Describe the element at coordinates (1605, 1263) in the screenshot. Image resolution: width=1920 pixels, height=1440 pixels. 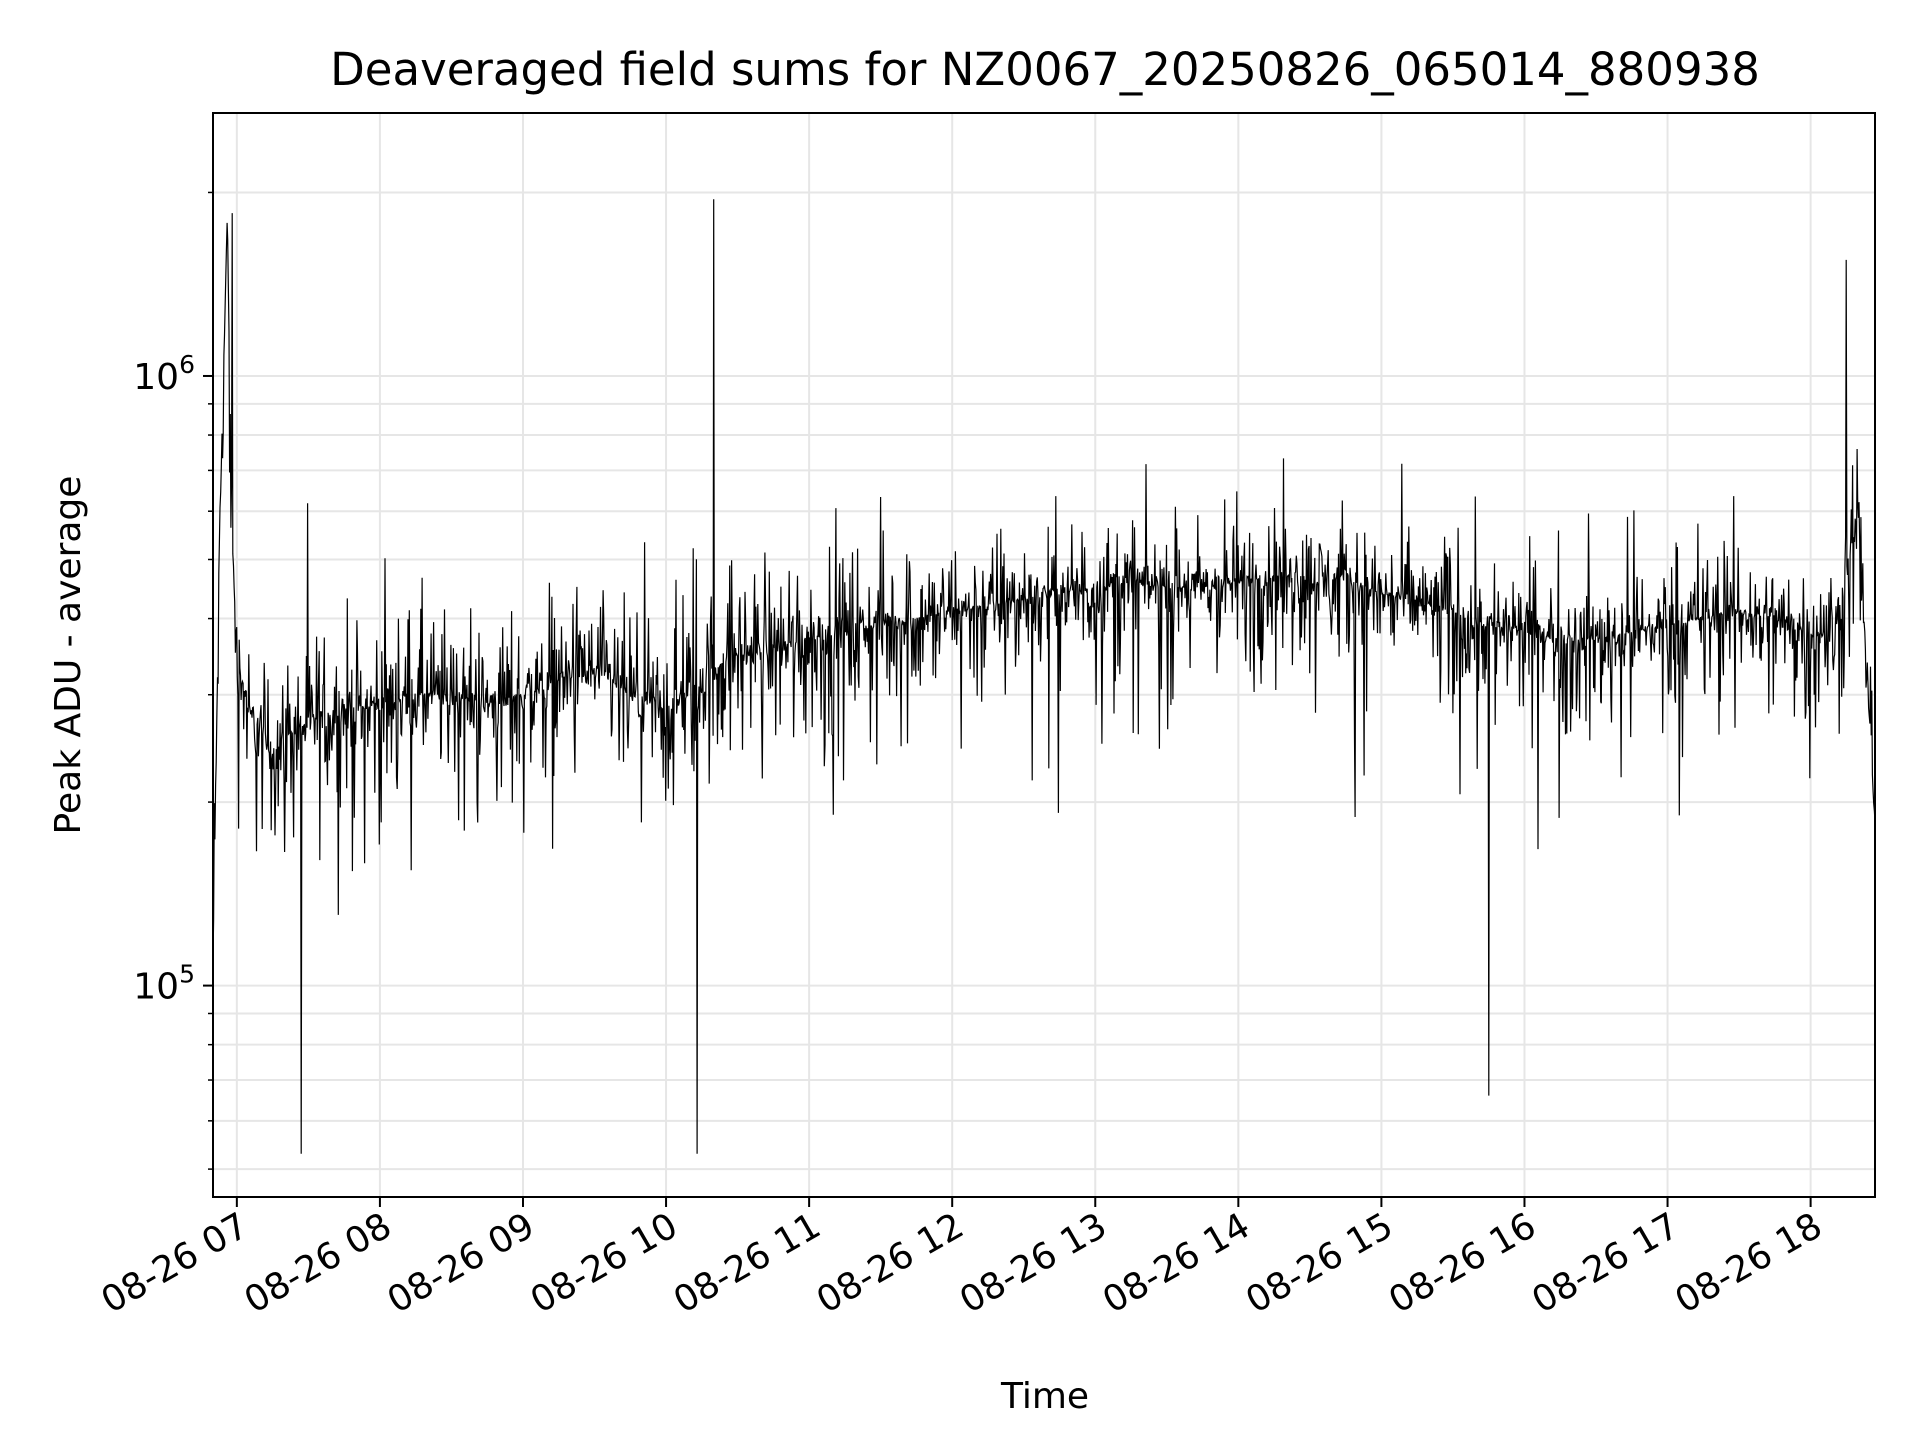
I see `x-tick-label: 08-26 17` at that location.